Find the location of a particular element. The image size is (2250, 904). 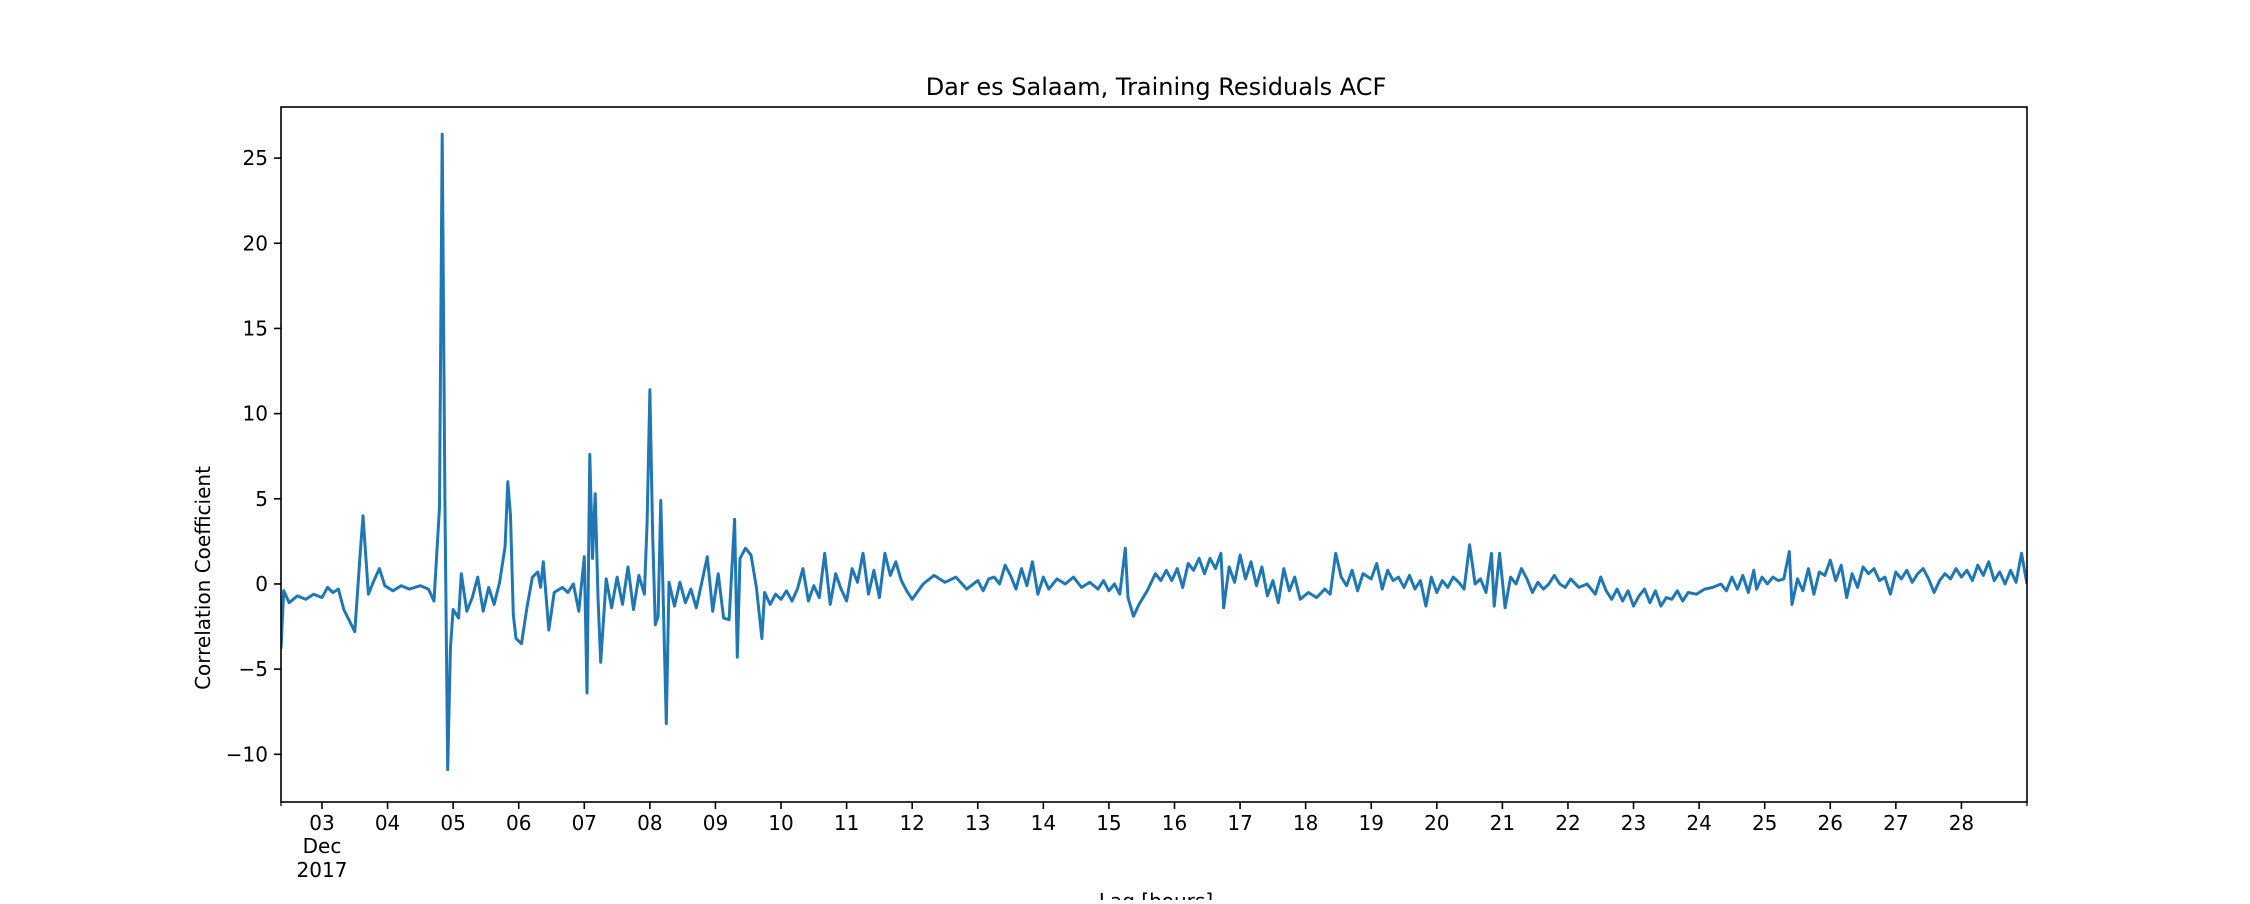

x-tick-label: 25 is located at coordinates (1764, 823).